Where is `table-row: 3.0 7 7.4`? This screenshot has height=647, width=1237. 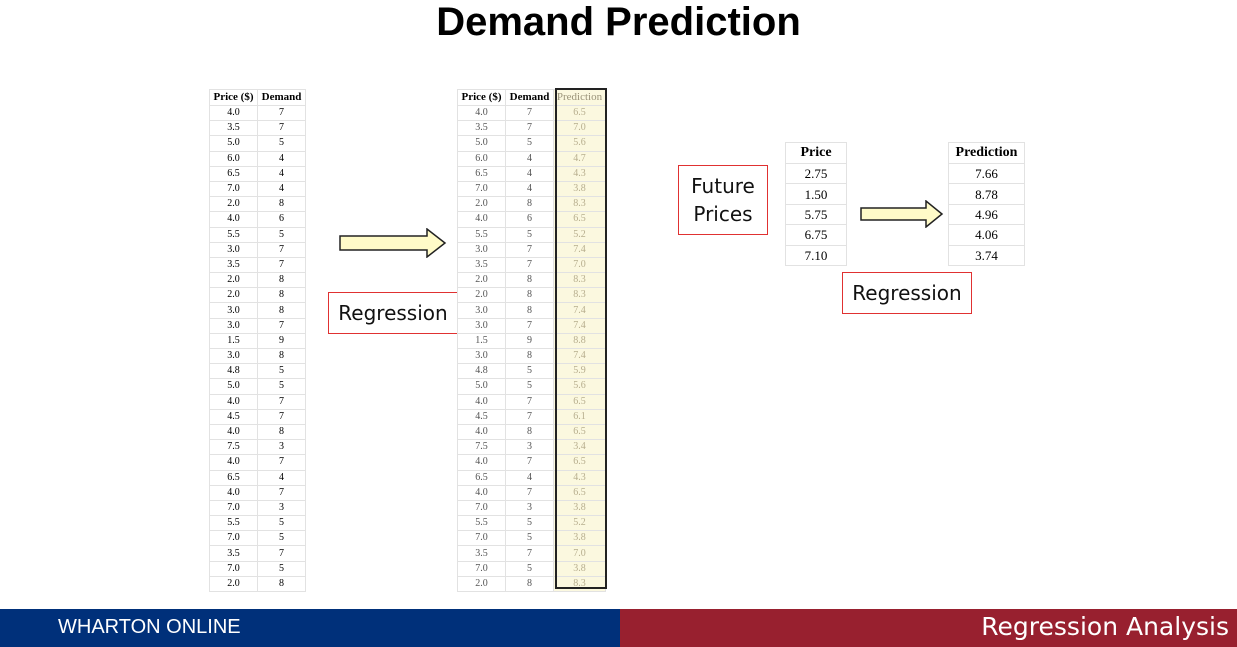
table-row: 3.0 7 7.4 is located at coordinates (531, 325).